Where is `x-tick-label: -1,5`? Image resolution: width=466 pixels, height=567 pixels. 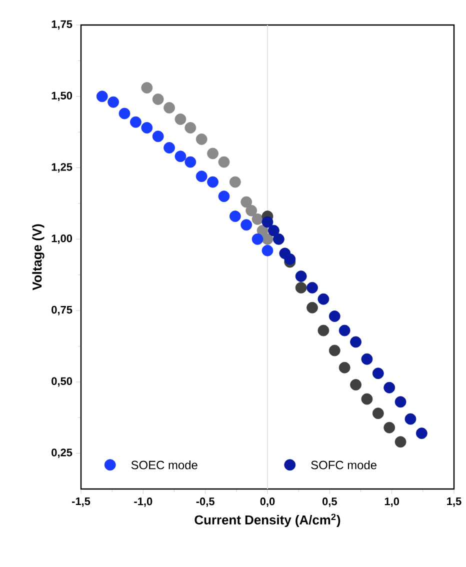
x-tick-label: -1,5 is located at coordinates (81, 502).